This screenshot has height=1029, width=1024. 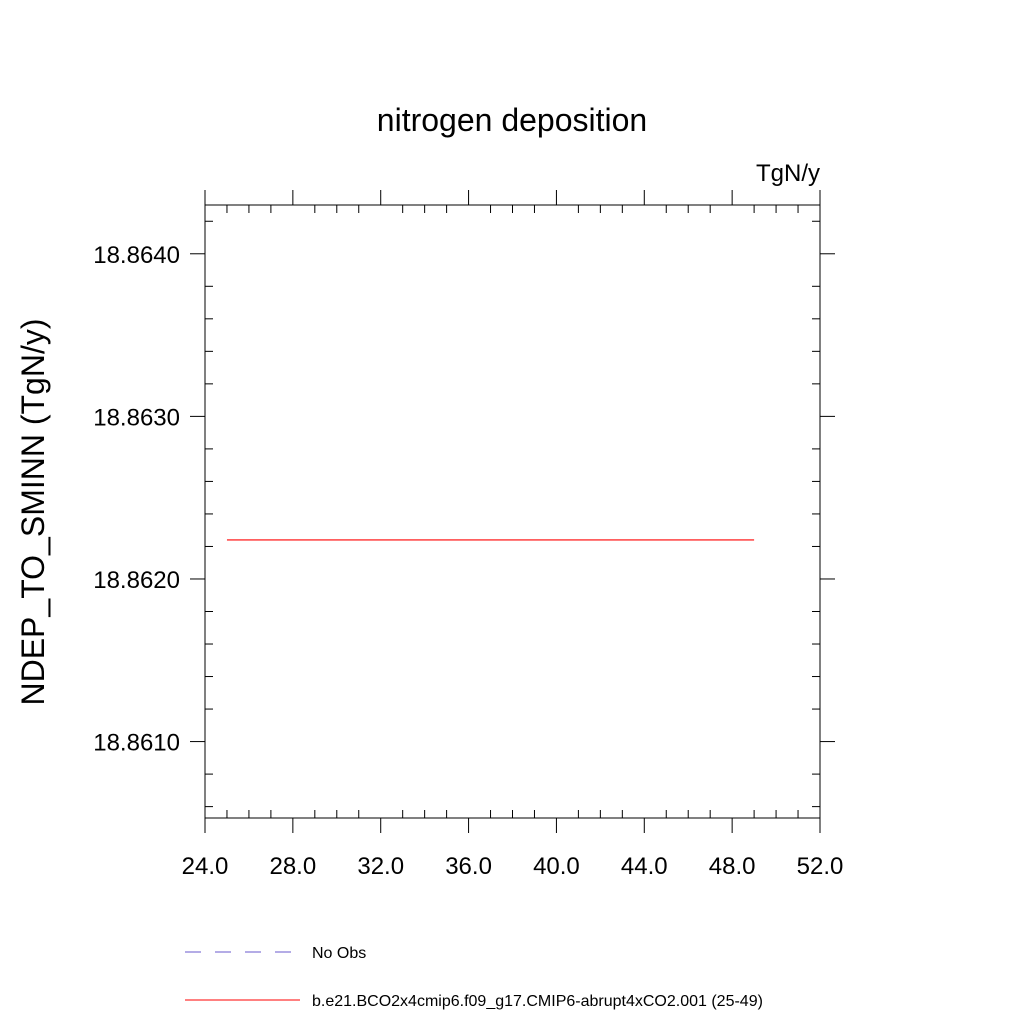 I want to click on y-tick-label: 18.8620, so click(x=136, y=580).